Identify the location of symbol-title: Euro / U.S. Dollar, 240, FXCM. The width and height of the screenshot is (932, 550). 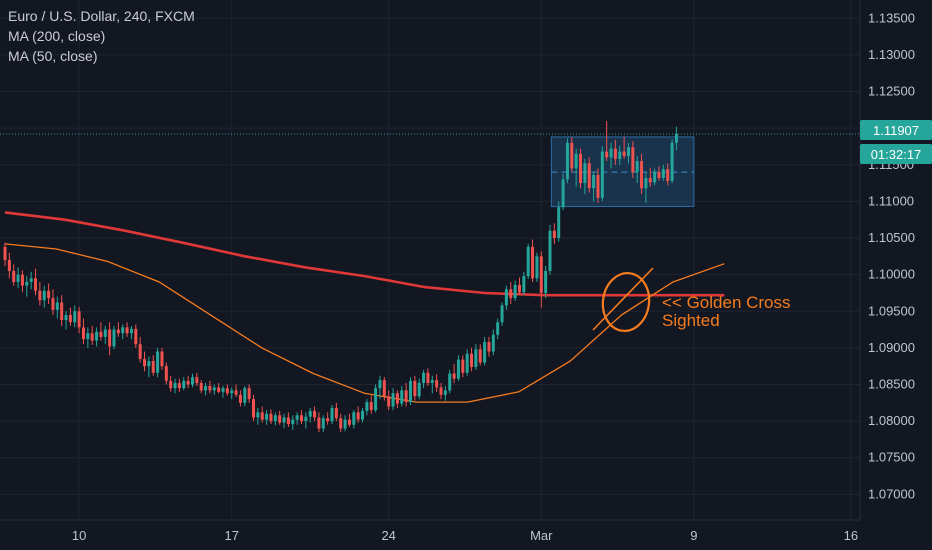
(101, 16).